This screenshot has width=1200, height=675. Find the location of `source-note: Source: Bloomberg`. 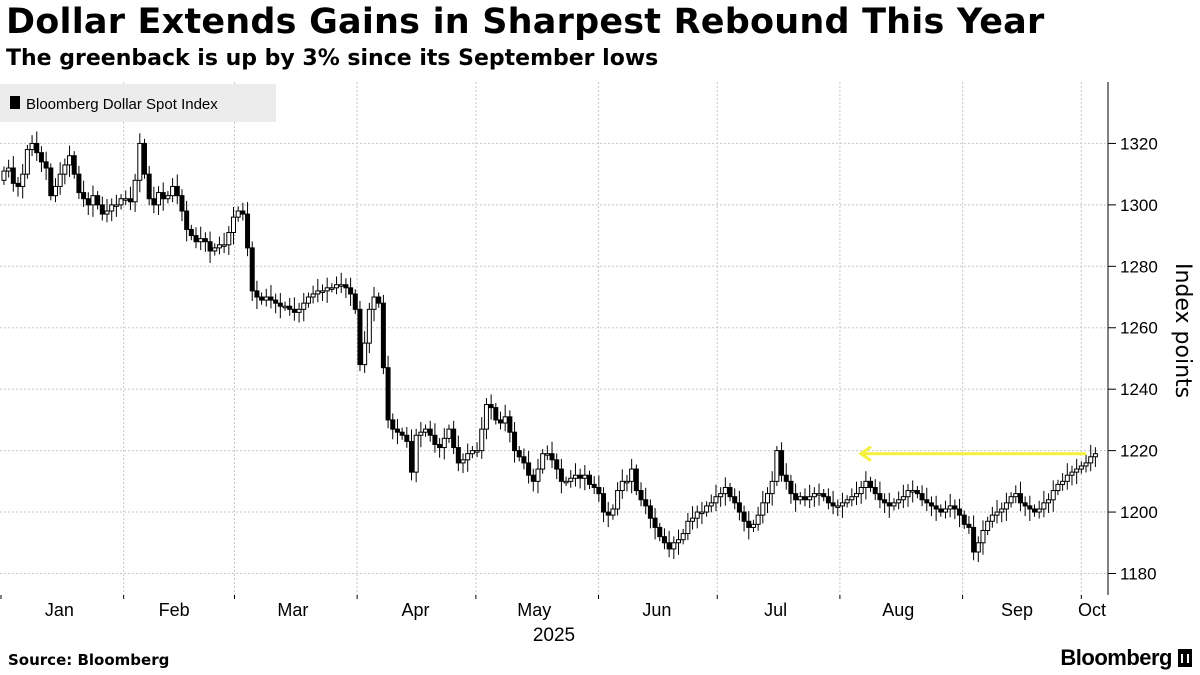

source-note: Source: Bloomberg is located at coordinates (89, 660).